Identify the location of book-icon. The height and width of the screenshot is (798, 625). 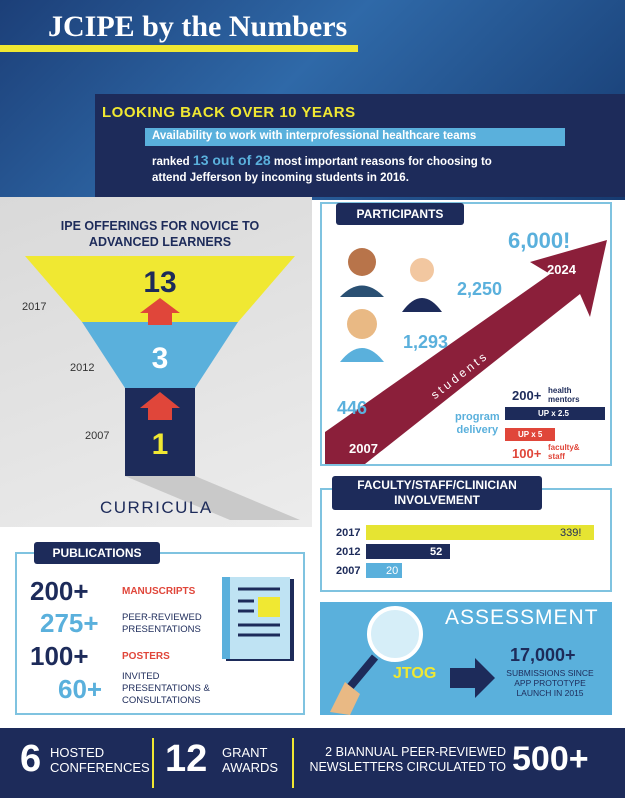
(258, 619).